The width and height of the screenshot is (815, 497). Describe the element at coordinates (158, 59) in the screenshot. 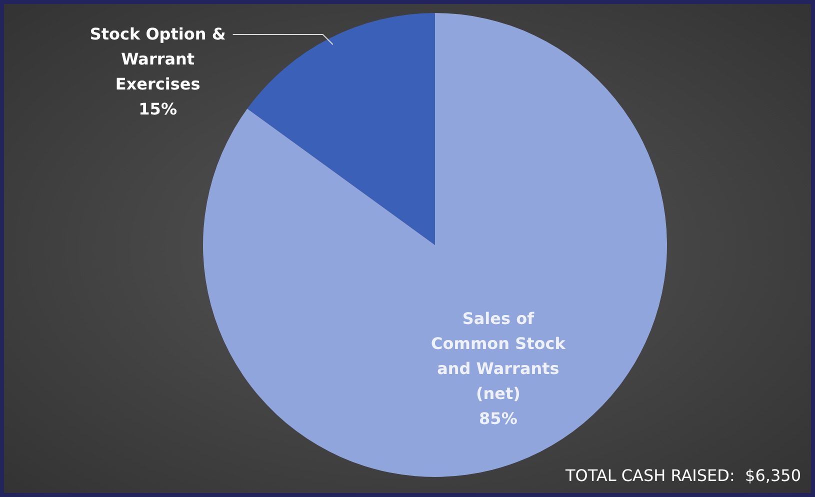

I see `slice-label: Stock Option & Warrant Exercises` at that location.